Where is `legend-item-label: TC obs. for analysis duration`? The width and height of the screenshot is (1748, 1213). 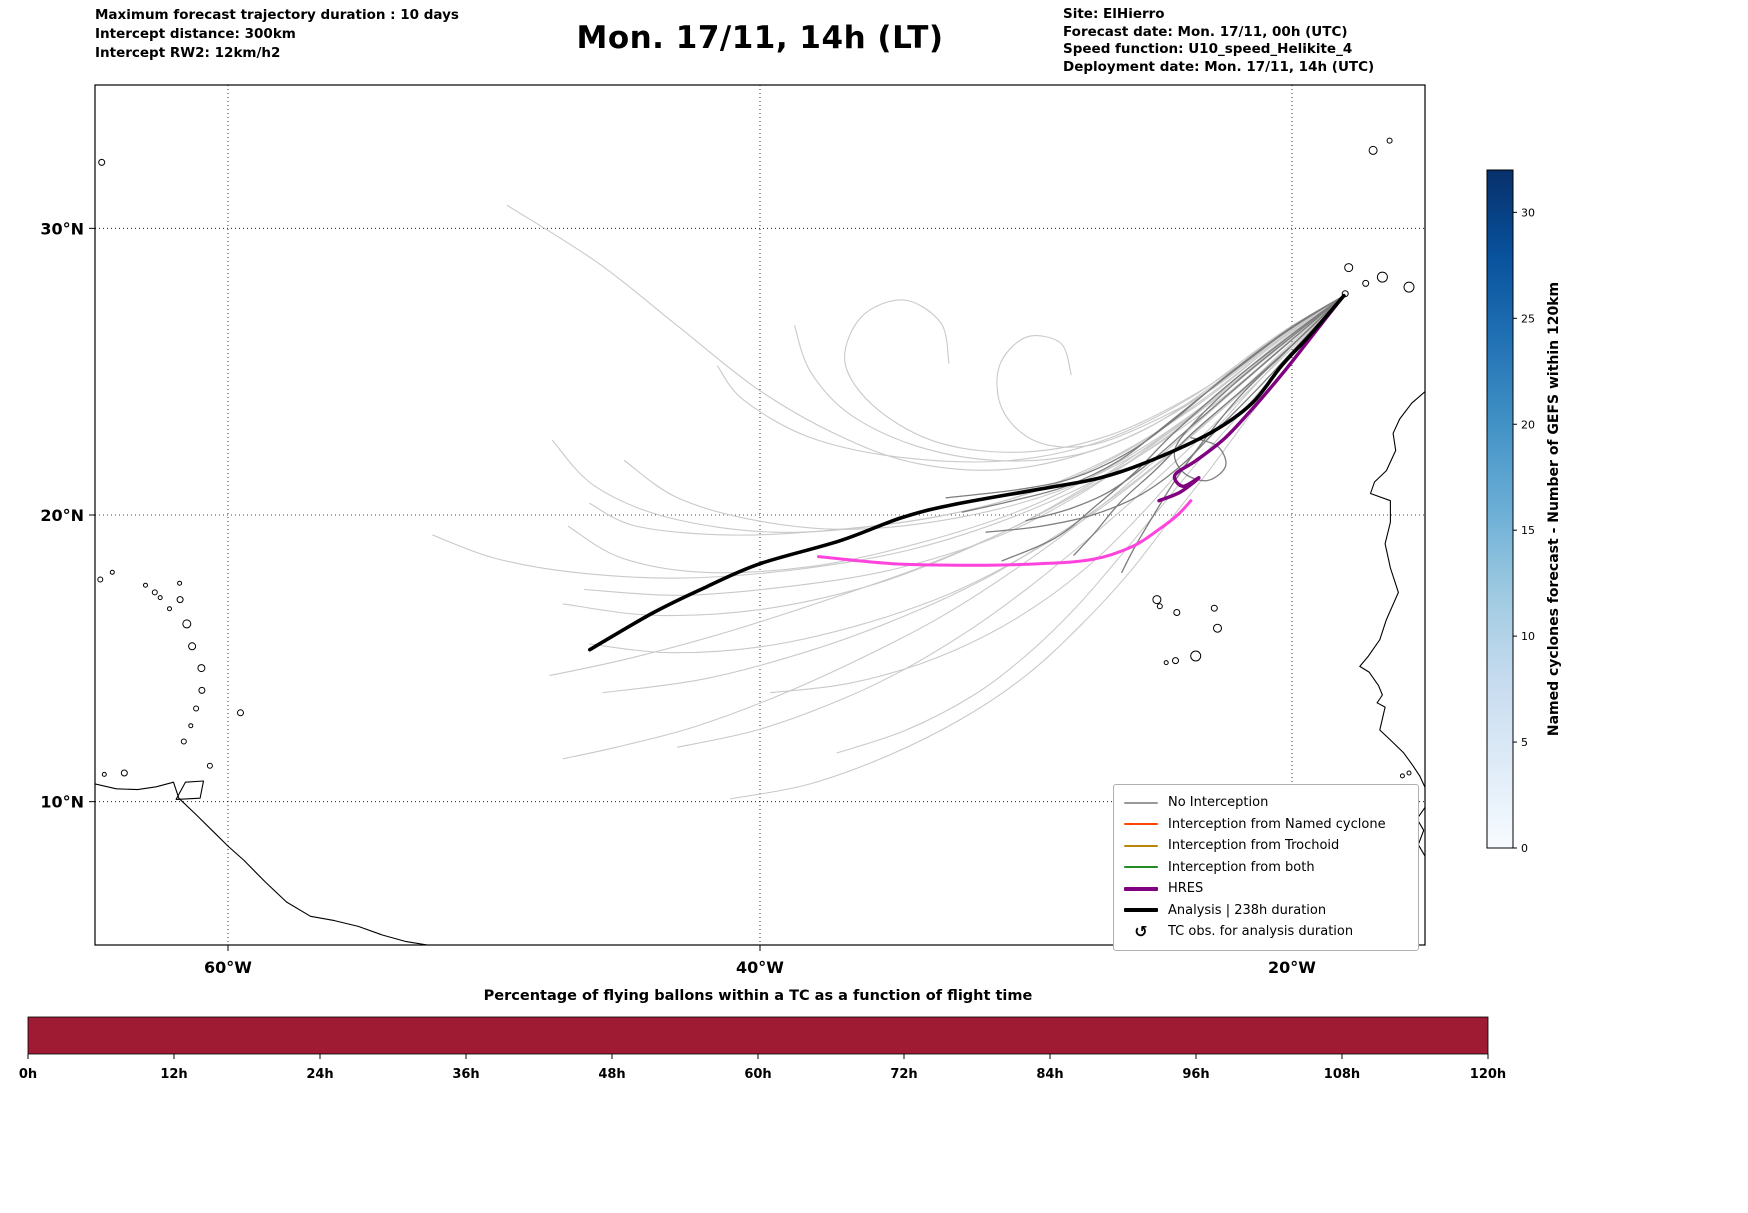
legend-item-label: TC obs. for analysis duration is located at coordinates (1261, 932).